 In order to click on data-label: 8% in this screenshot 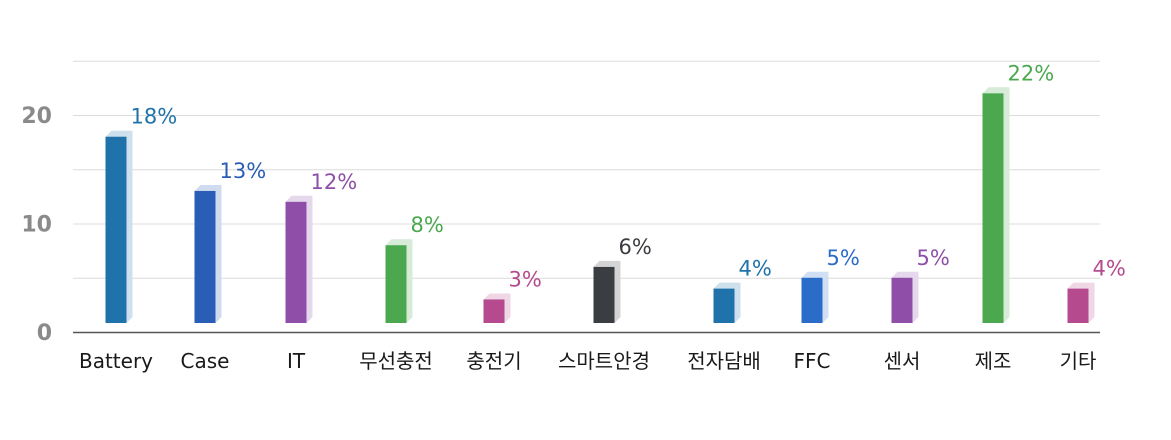, I will do `click(427, 225)`.